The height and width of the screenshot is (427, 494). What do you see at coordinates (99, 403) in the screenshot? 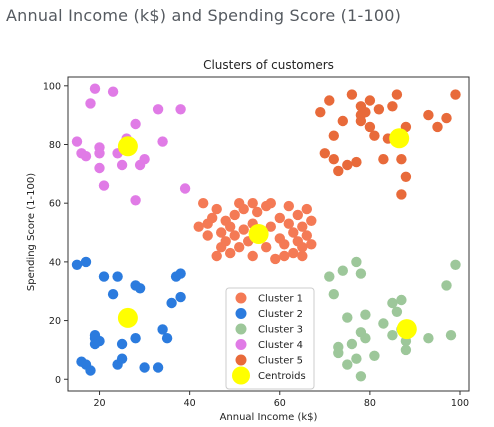
I see `x-tick-label: 20` at bounding box center [99, 403].